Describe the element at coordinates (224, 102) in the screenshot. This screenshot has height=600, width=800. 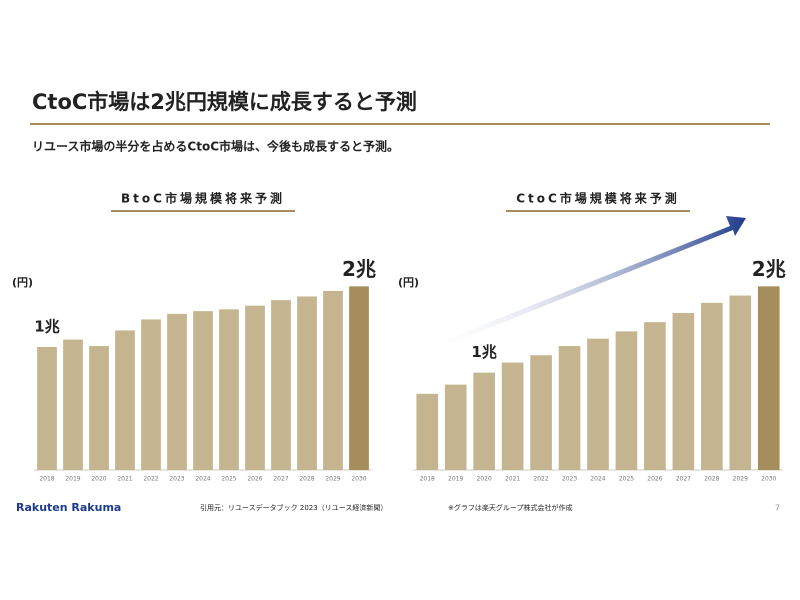
I see `slide-title: CtoC市場は2兆円規模に成長すると予測` at that location.